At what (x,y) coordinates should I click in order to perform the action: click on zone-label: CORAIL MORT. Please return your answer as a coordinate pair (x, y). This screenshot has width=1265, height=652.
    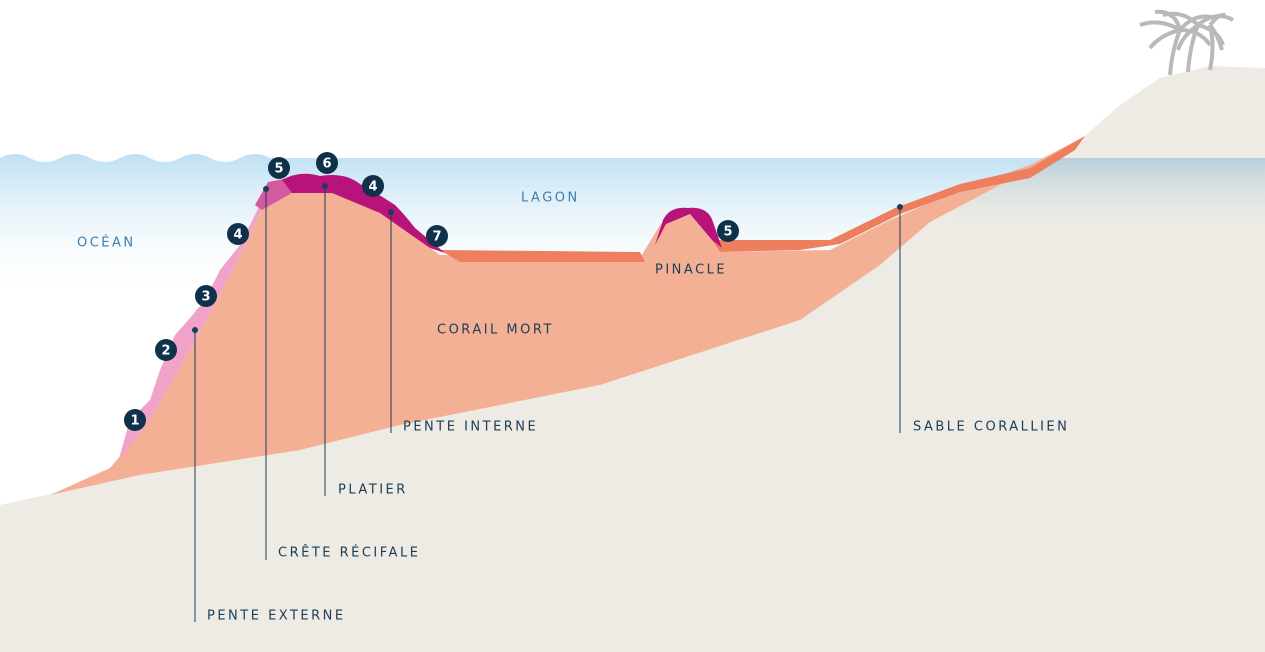
    Looking at the image, I should click on (495, 330).